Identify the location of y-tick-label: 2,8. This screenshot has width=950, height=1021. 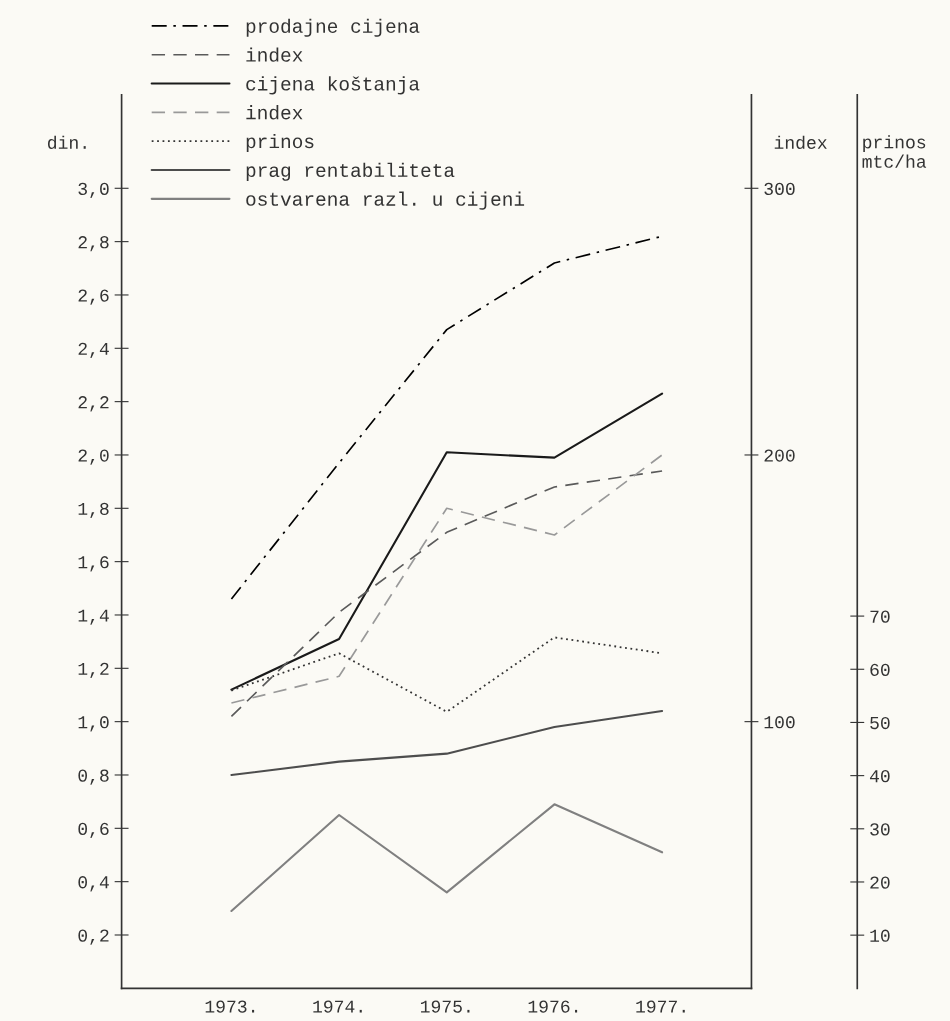
(93, 244).